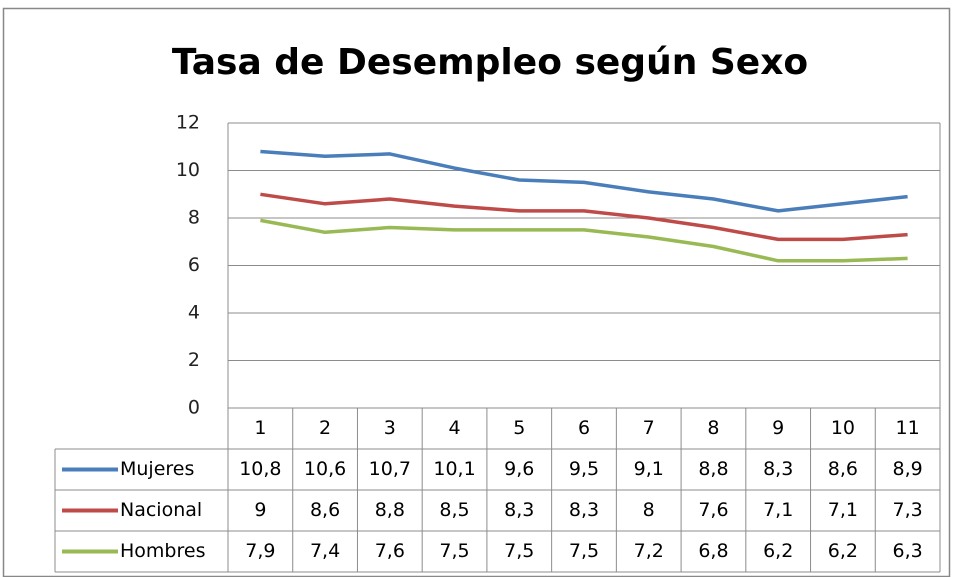 Image resolution: width=954 pixels, height=577 pixels. I want to click on table-value: 10,8, so click(260, 469).